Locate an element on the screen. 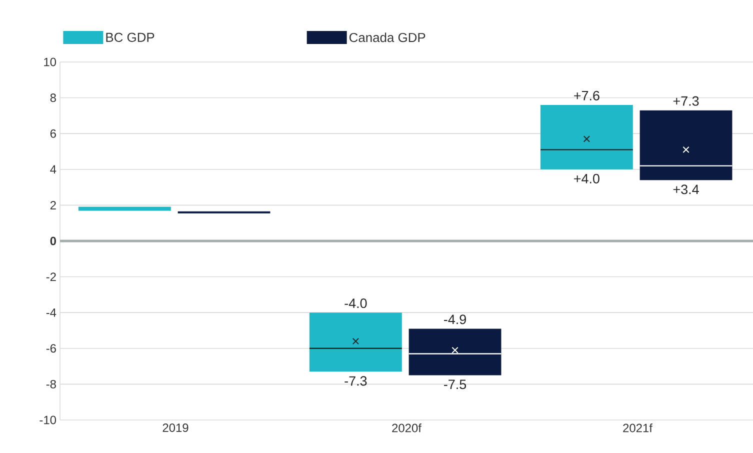 Image resolution: width=753 pixels, height=453 pixels. y-tick-label: 0 is located at coordinates (53, 241).